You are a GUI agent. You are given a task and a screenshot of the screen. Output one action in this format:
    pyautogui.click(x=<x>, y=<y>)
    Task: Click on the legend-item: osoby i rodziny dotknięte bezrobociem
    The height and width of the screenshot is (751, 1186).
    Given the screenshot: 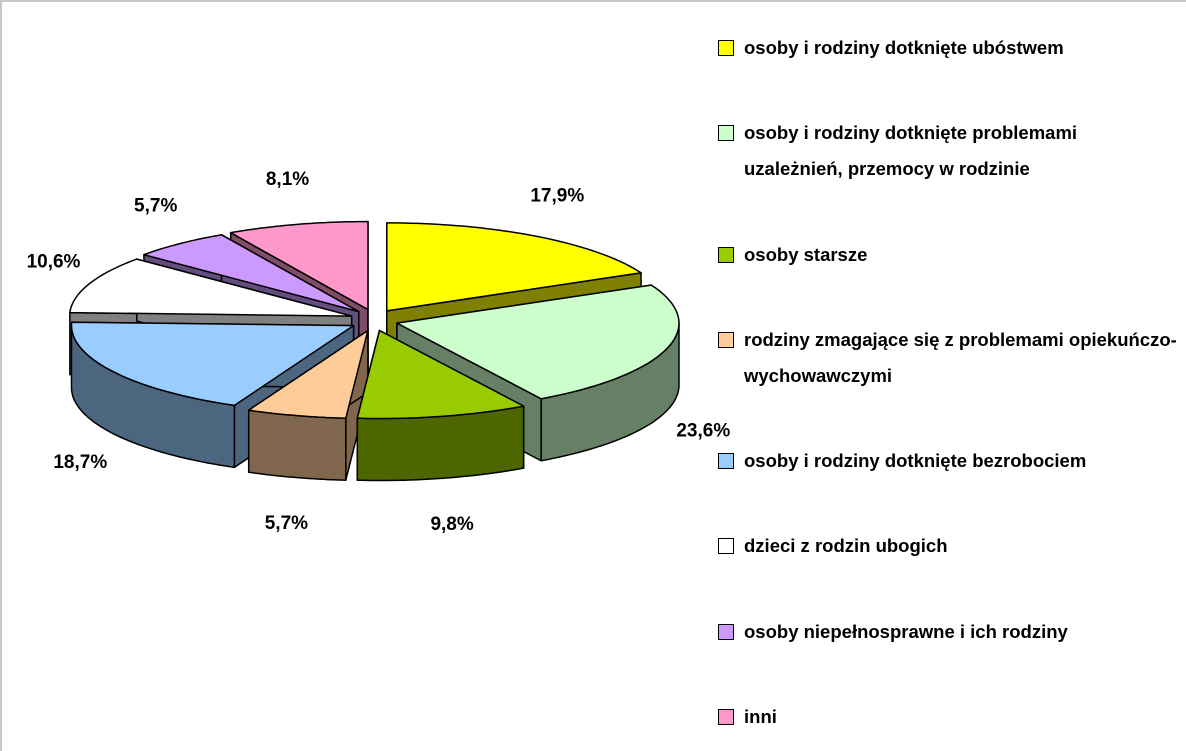 What is the action you would take?
    pyautogui.click(x=948, y=461)
    